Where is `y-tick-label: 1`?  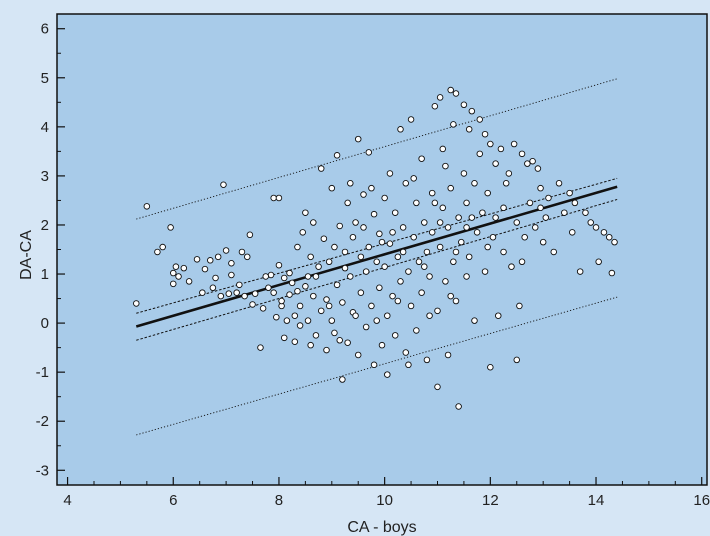
y-tick-label: 1 is located at coordinates (45, 274).